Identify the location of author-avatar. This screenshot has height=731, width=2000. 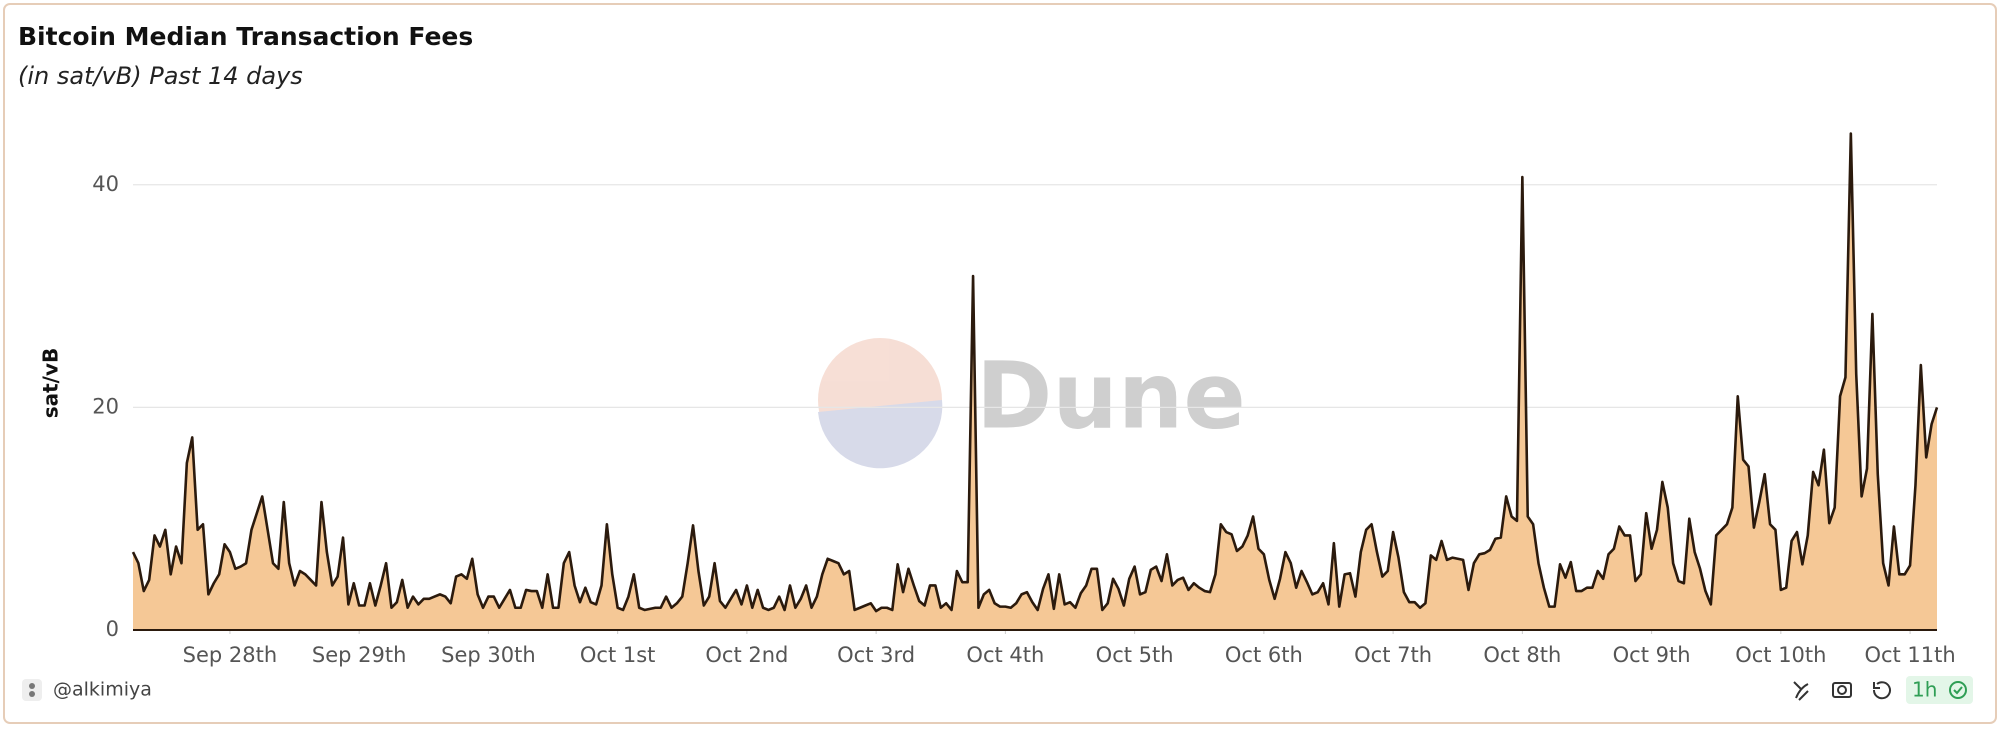
(32, 690).